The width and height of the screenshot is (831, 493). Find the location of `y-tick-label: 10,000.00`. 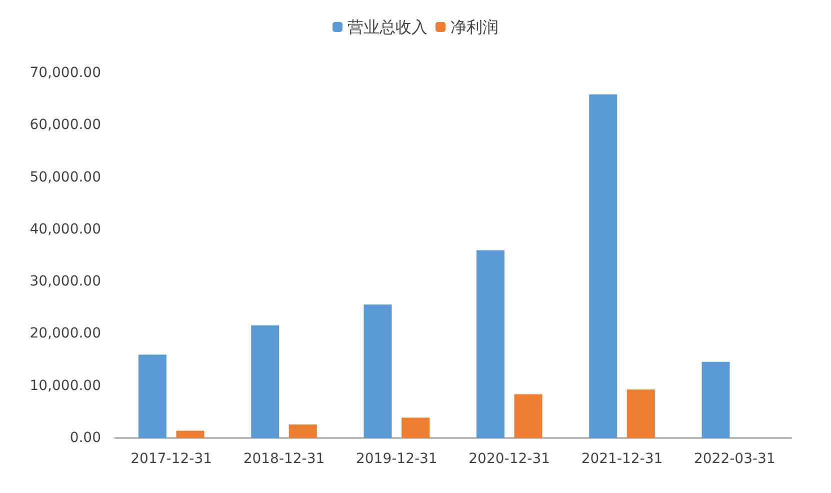

y-tick-label: 10,000.00 is located at coordinates (65, 386).